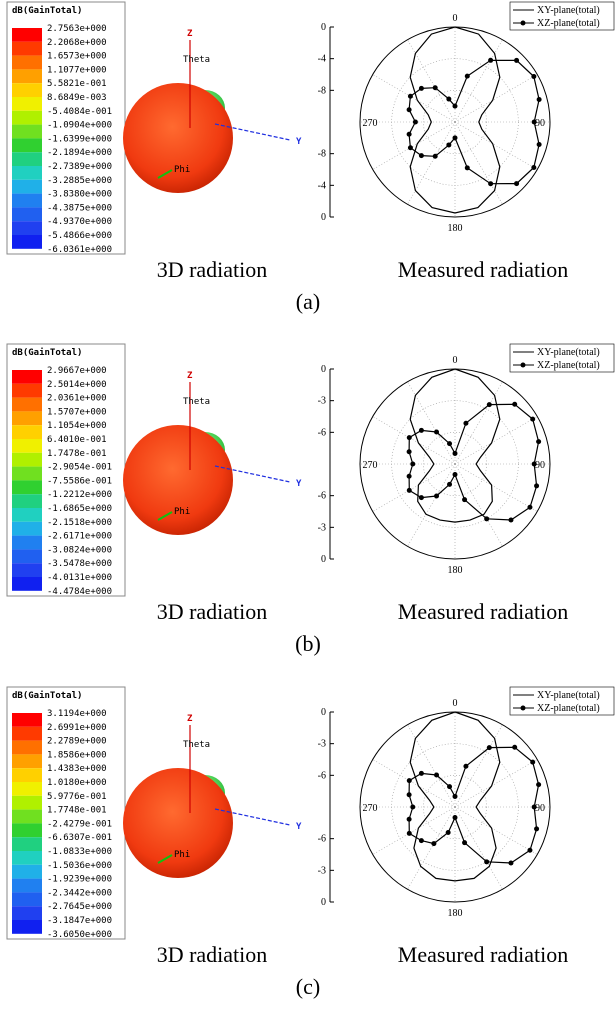  I want to click on colorbar-label: 2.6991e+000, so click(77, 728).